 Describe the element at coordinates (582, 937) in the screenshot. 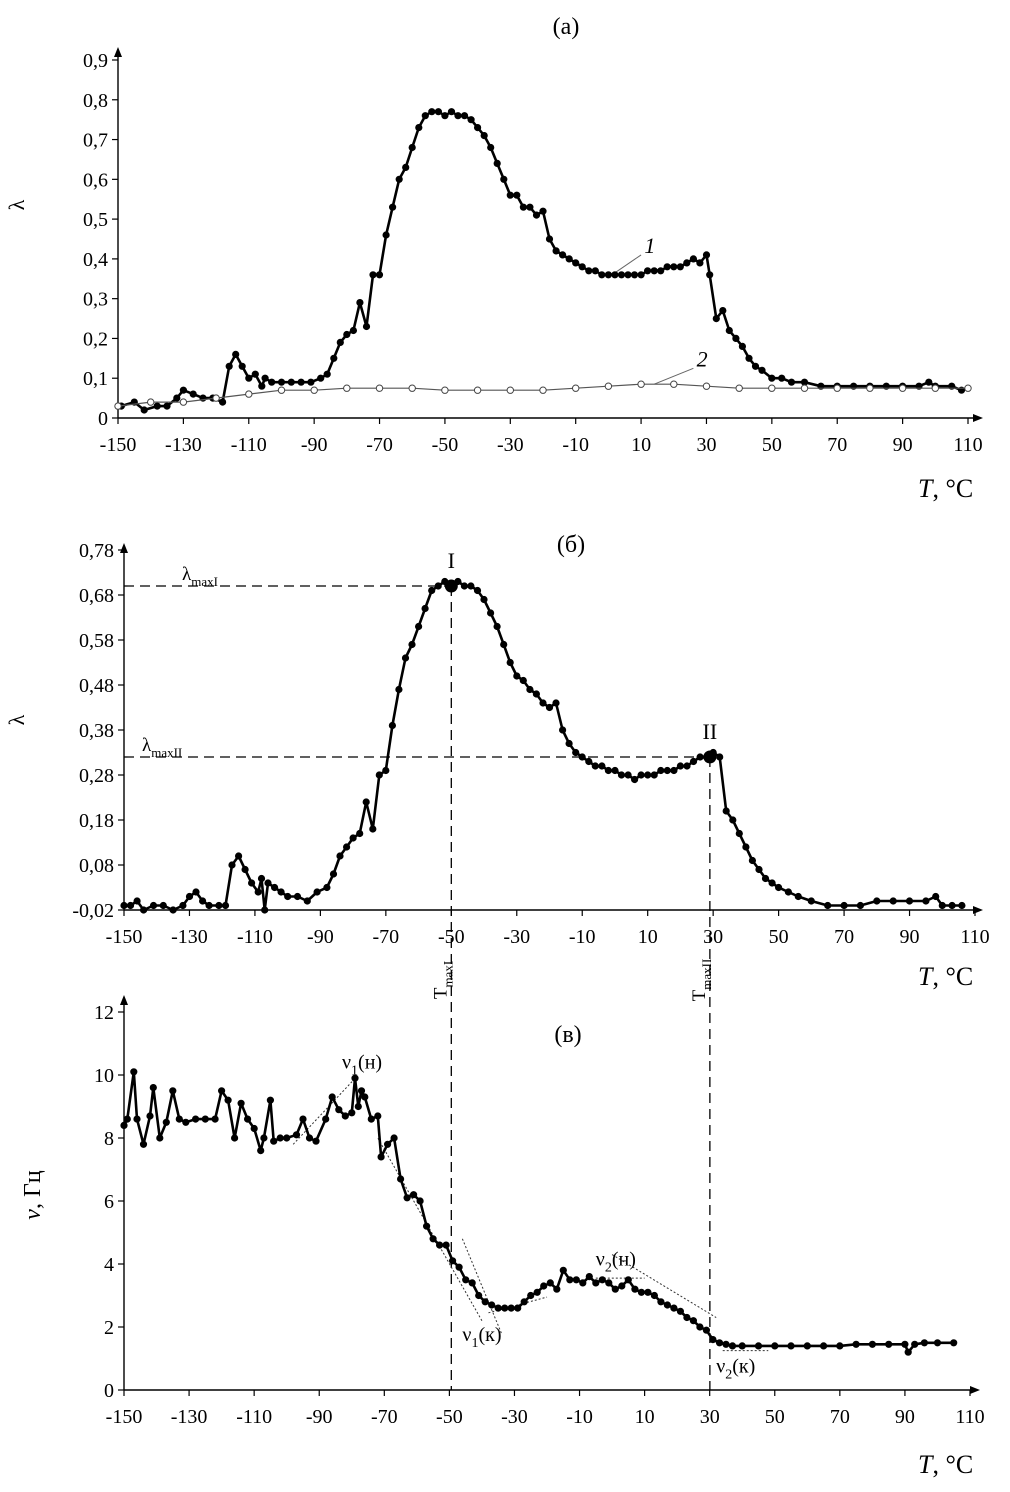

I see `panel-2-x-tick-label: -10` at that location.